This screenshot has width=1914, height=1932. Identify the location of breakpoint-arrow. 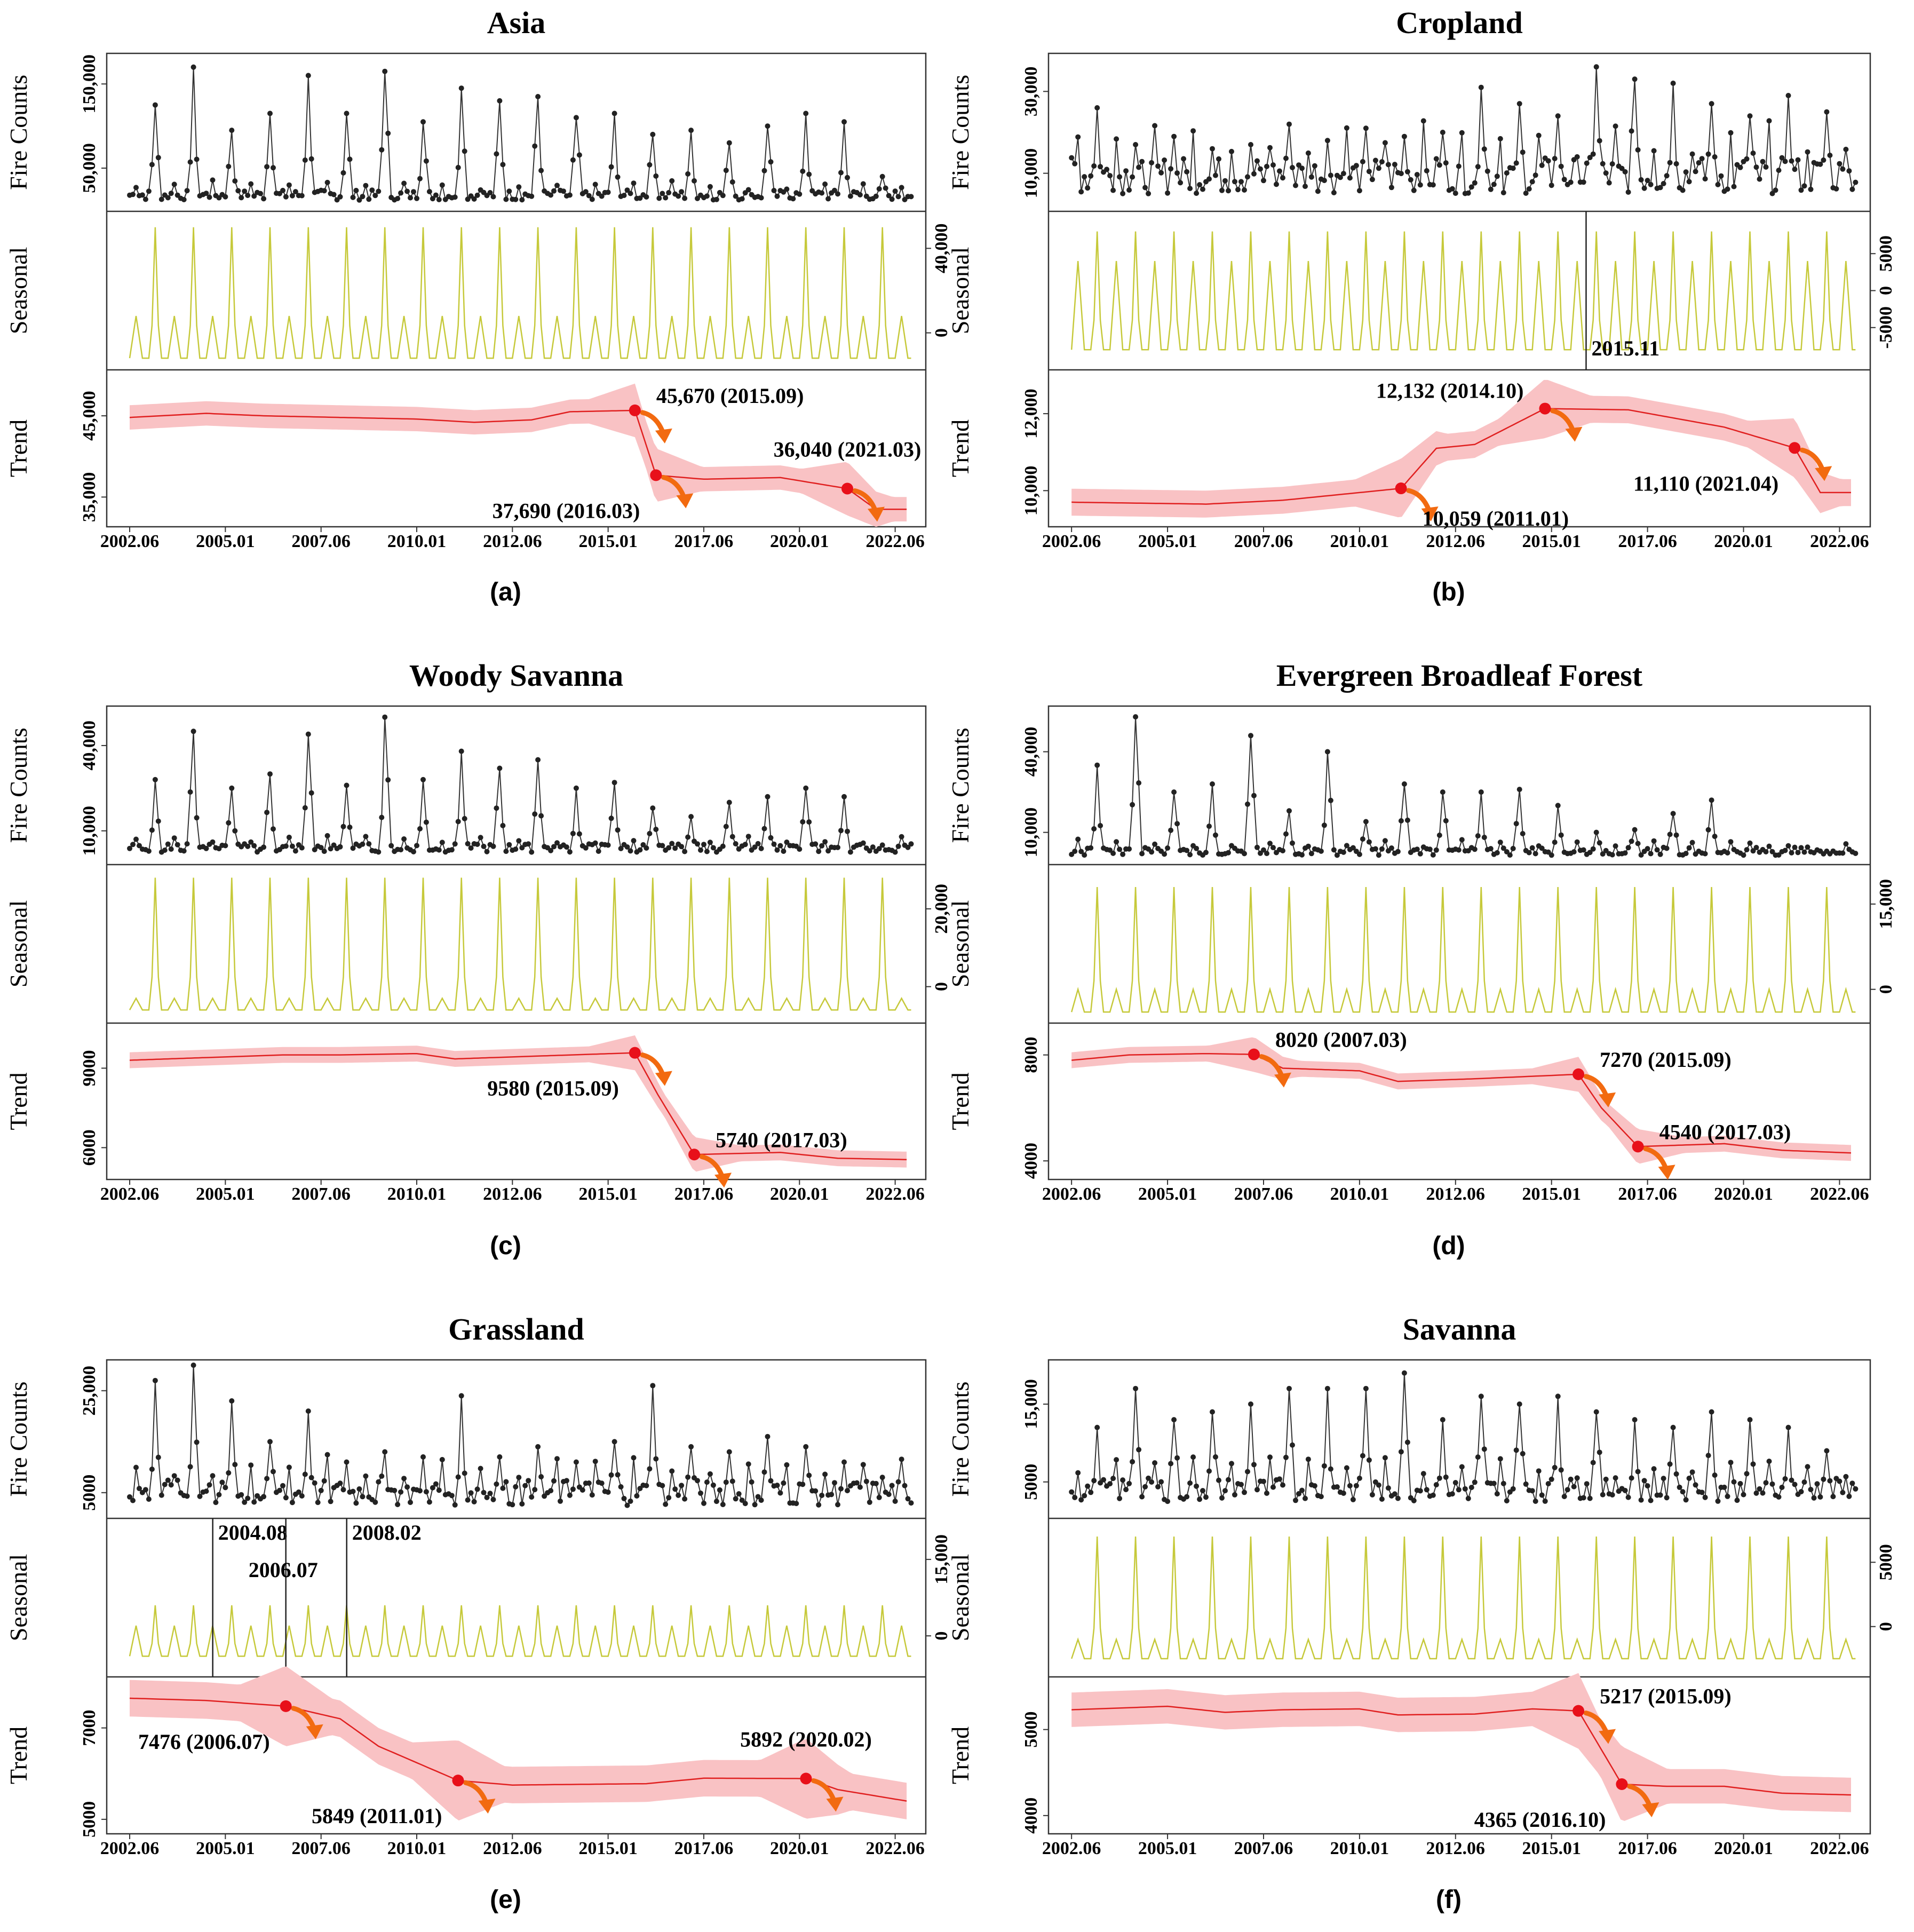
(1639, 1796).